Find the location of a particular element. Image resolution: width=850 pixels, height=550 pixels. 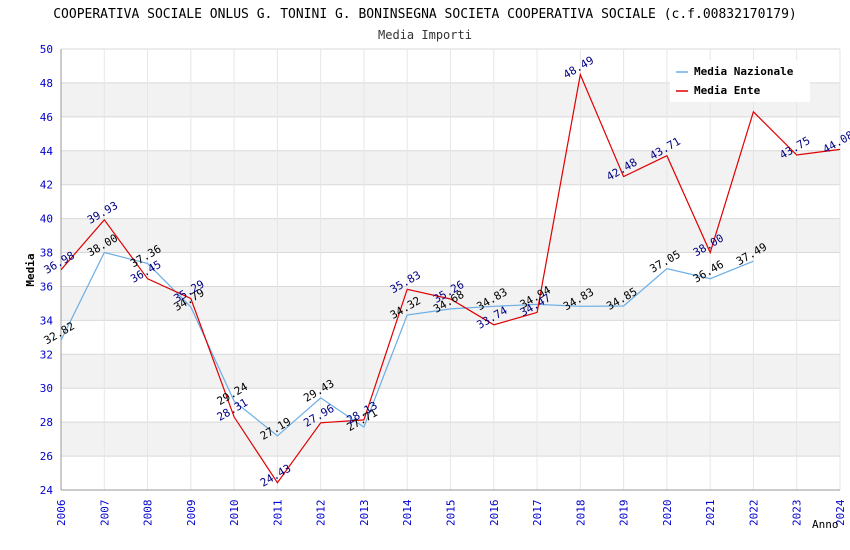

y-tick-label: 34 is located at coordinates (47, 320).